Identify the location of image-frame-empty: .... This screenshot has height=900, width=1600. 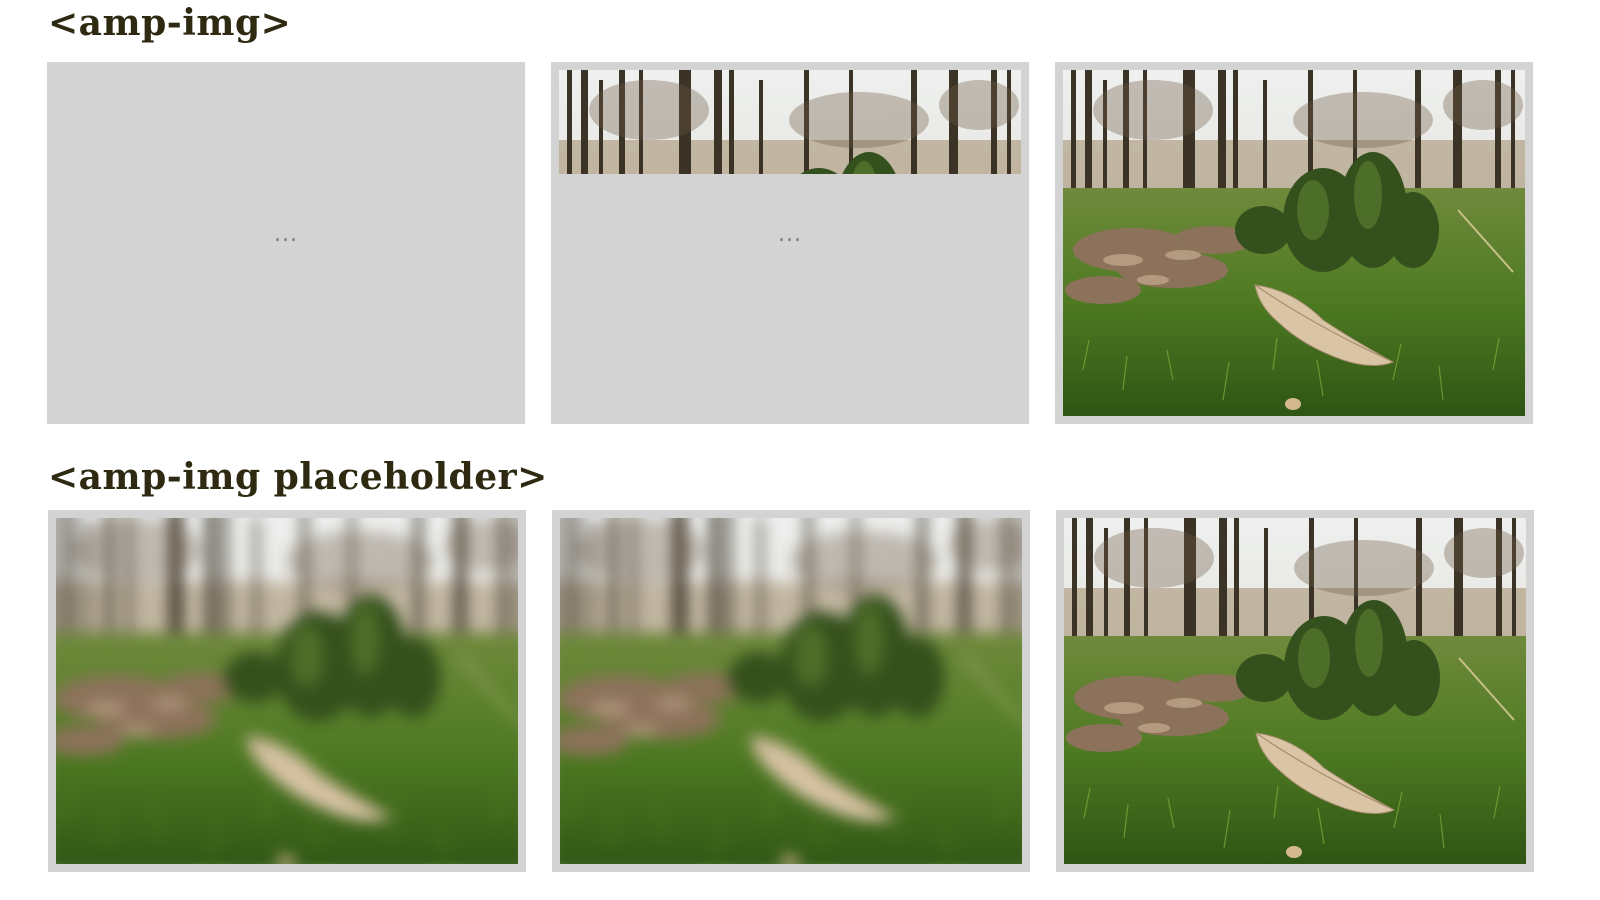
(286, 243).